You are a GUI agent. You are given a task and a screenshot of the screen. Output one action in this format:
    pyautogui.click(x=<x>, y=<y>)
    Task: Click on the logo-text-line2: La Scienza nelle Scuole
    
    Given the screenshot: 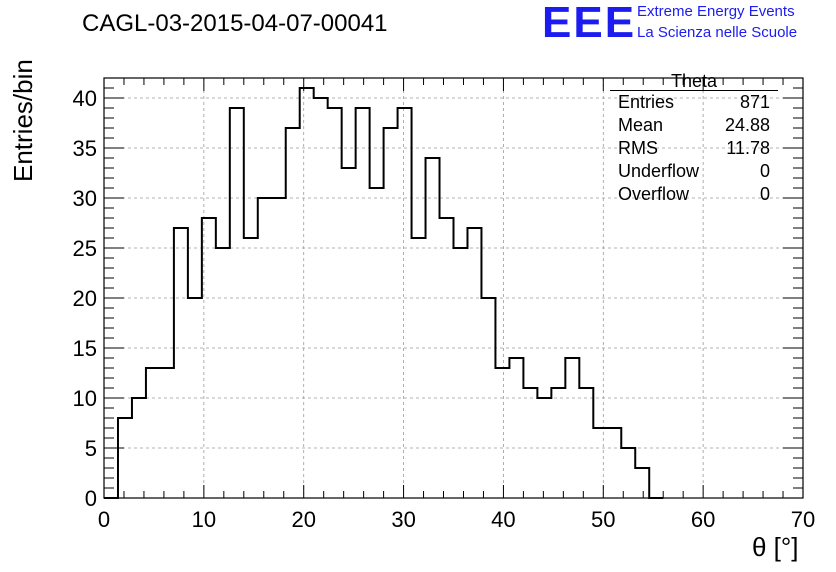 What is the action you would take?
    pyautogui.click(x=717, y=32)
    